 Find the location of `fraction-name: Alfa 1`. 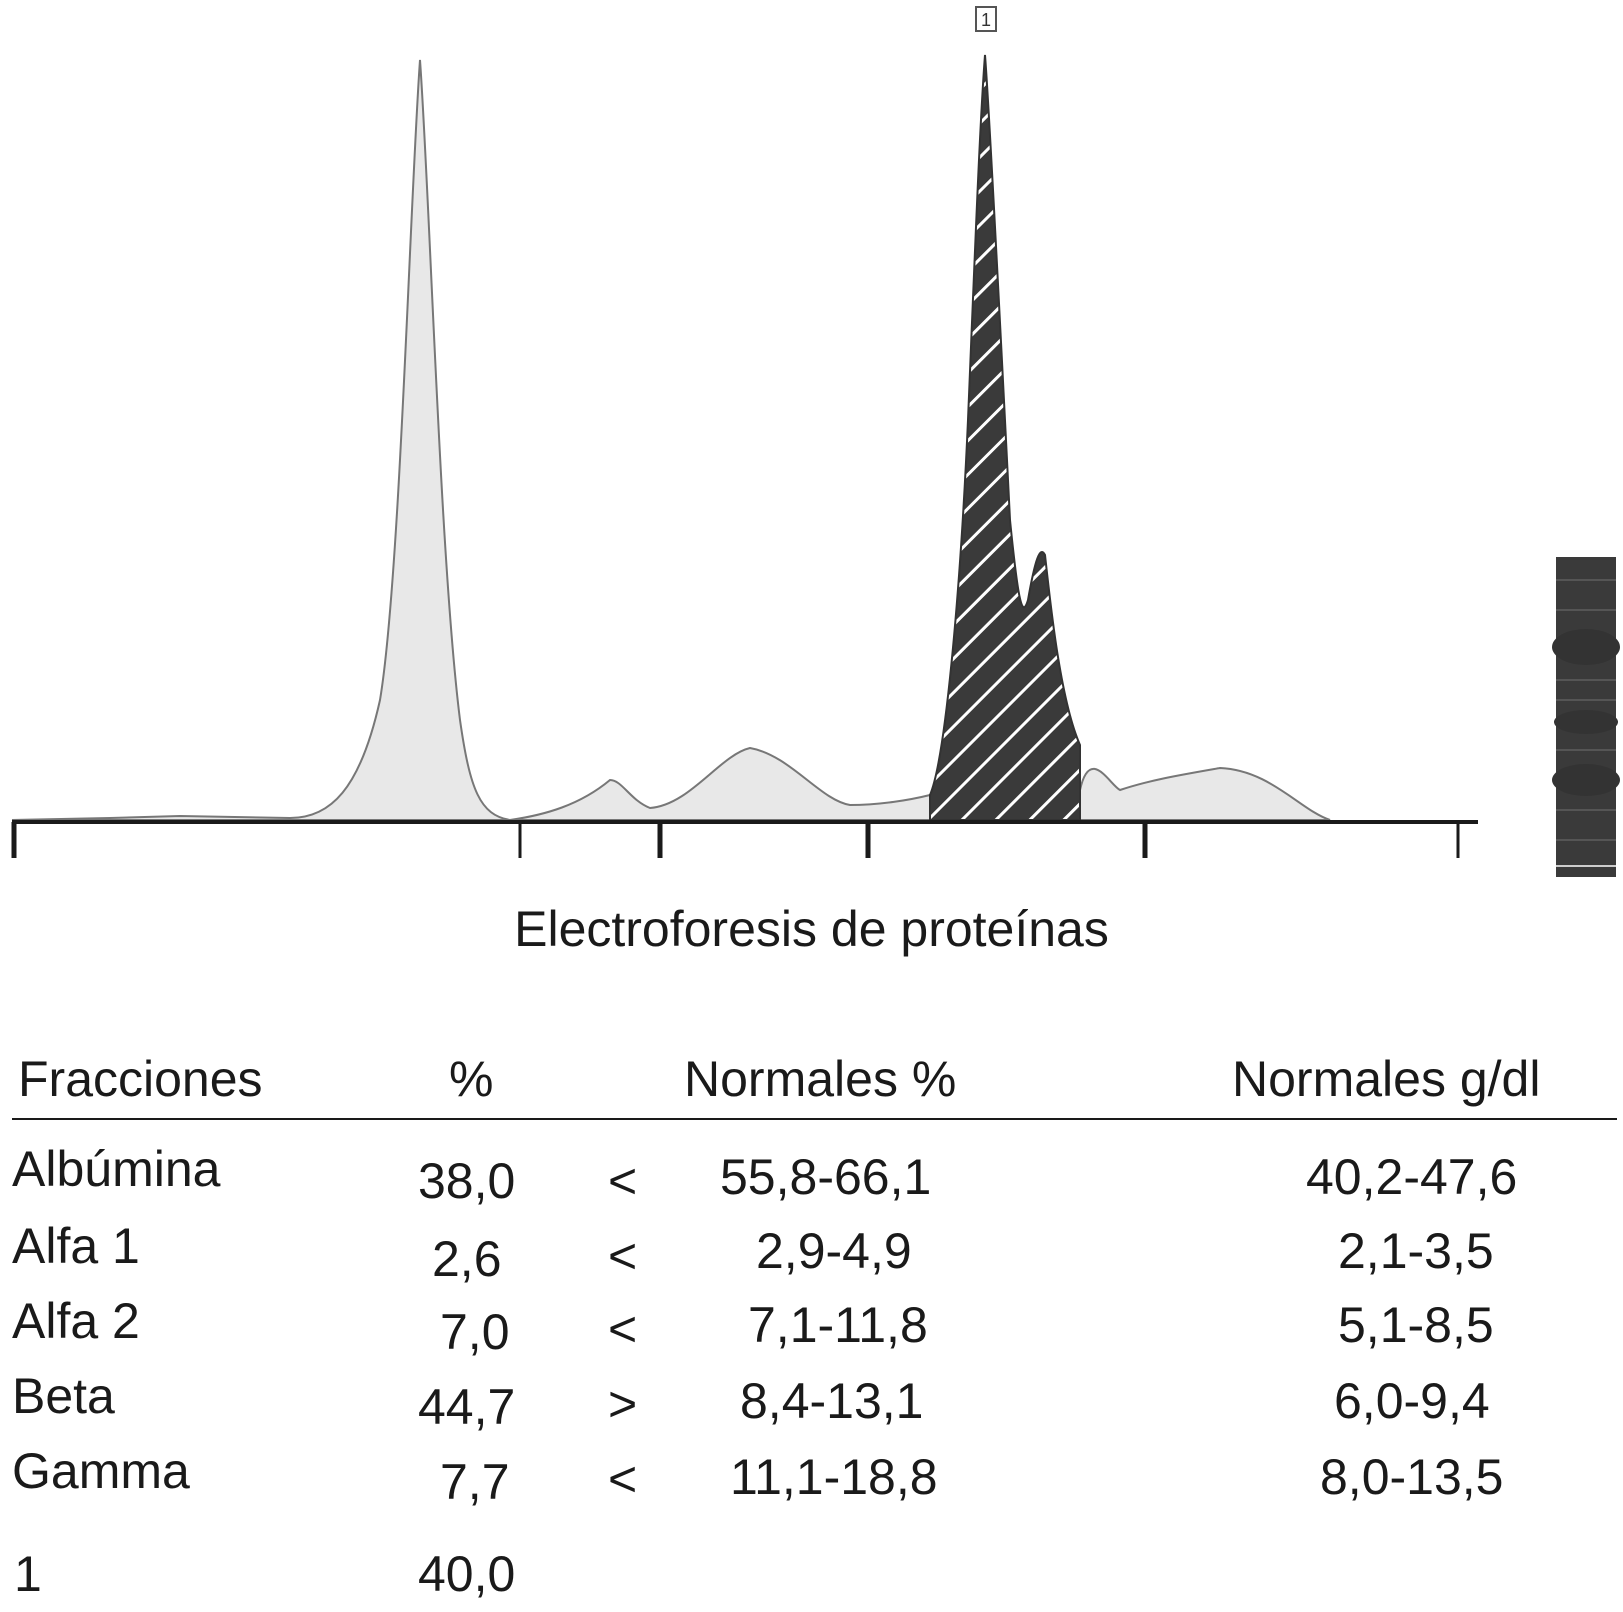

fraction-name: Alfa 1 is located at coordinates (76, 1246).